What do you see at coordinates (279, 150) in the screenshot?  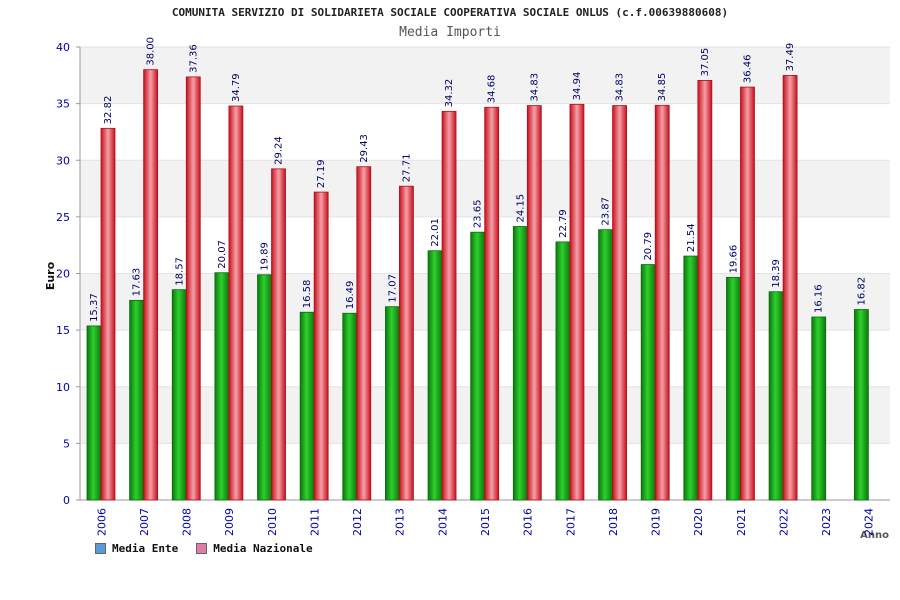 I see `data-label: 29.24` at bounding box center [279, 150].